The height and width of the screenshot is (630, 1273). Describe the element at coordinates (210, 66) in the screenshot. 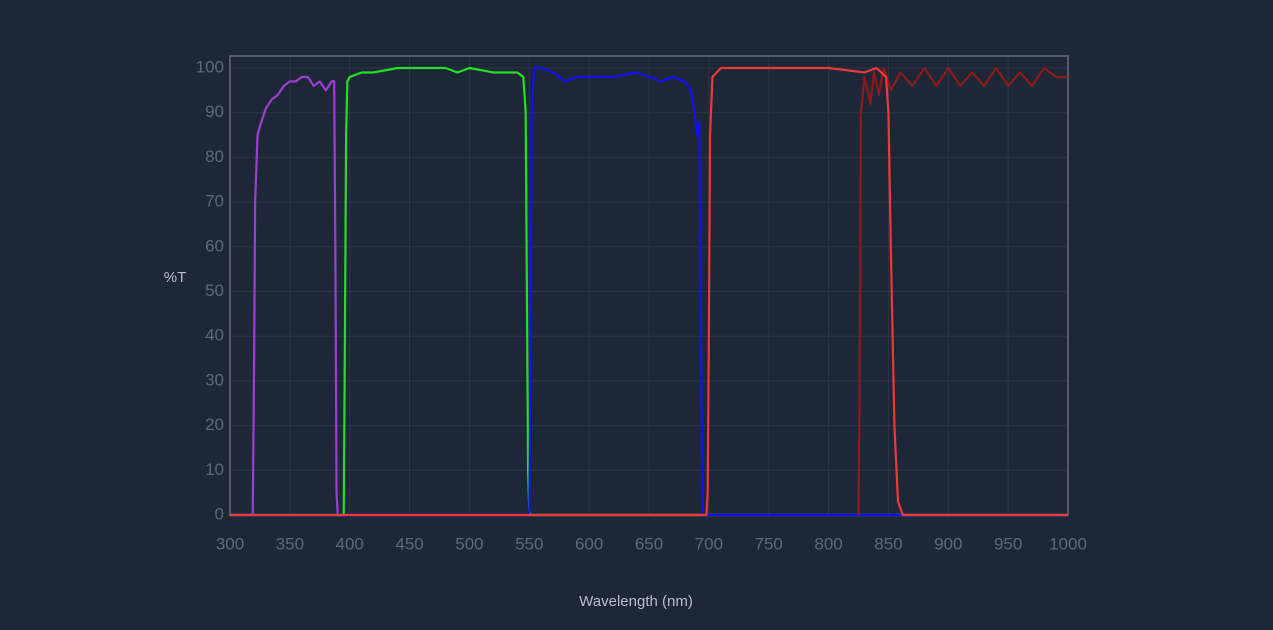

I see `y-tick-label: 100` at that location.